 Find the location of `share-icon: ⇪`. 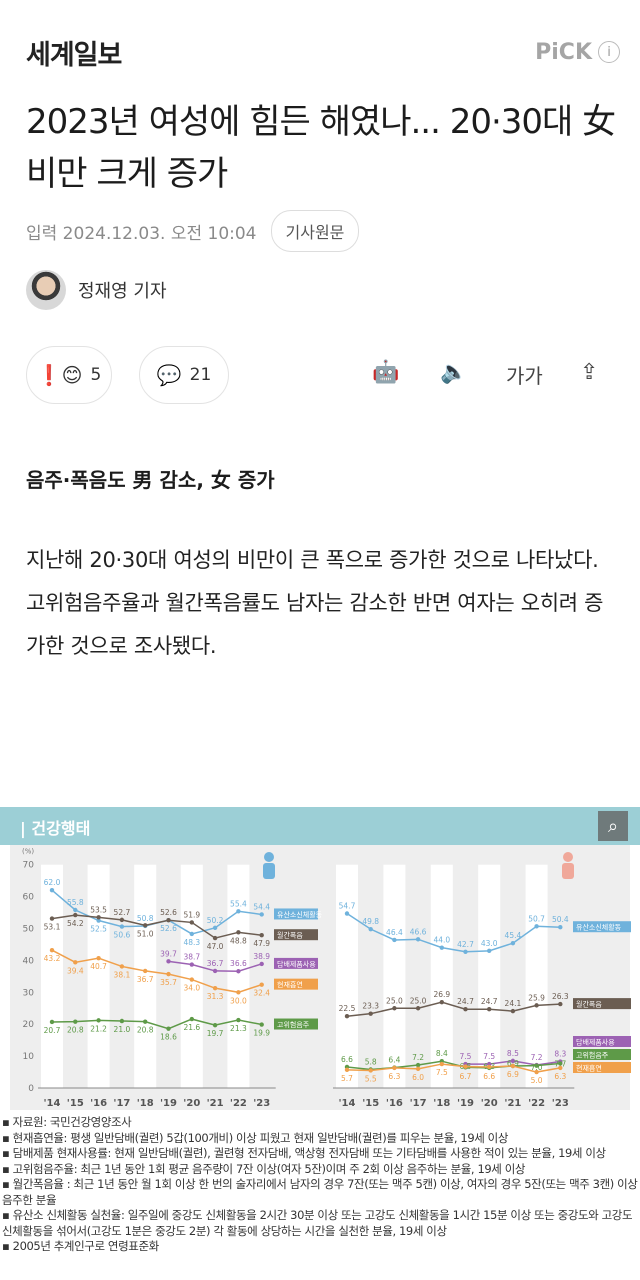

share-icon: ⇪ is located at coordinates (589, 372).